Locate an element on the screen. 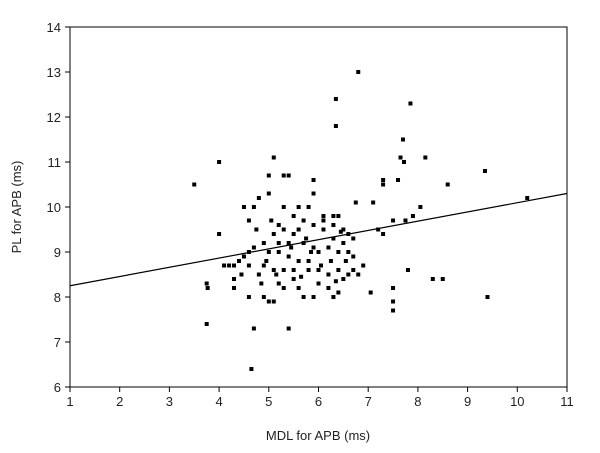 The image size is (600, 453). x-tick-label: 10 is located at coordinates (517, 401).